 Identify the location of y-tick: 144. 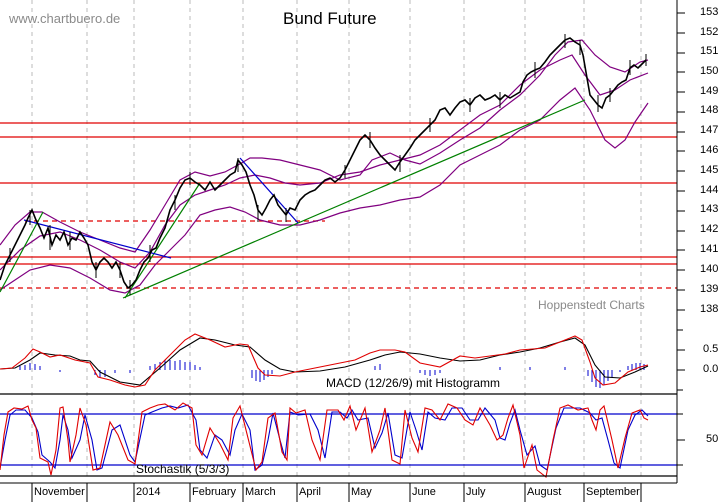
(709, 190).